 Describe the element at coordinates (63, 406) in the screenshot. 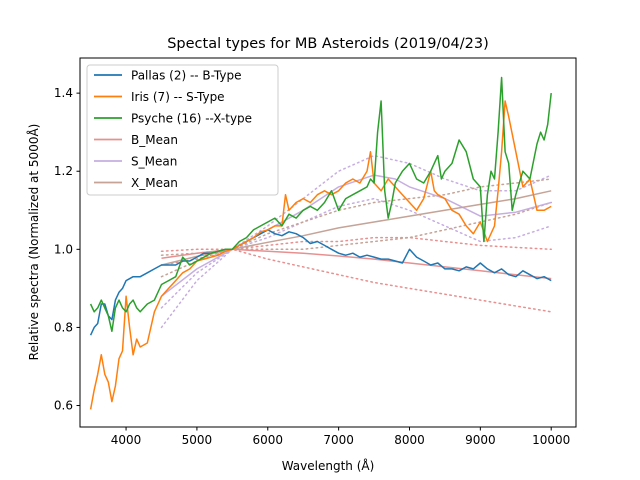

I see `y-tick-label: 0.6` at that location.